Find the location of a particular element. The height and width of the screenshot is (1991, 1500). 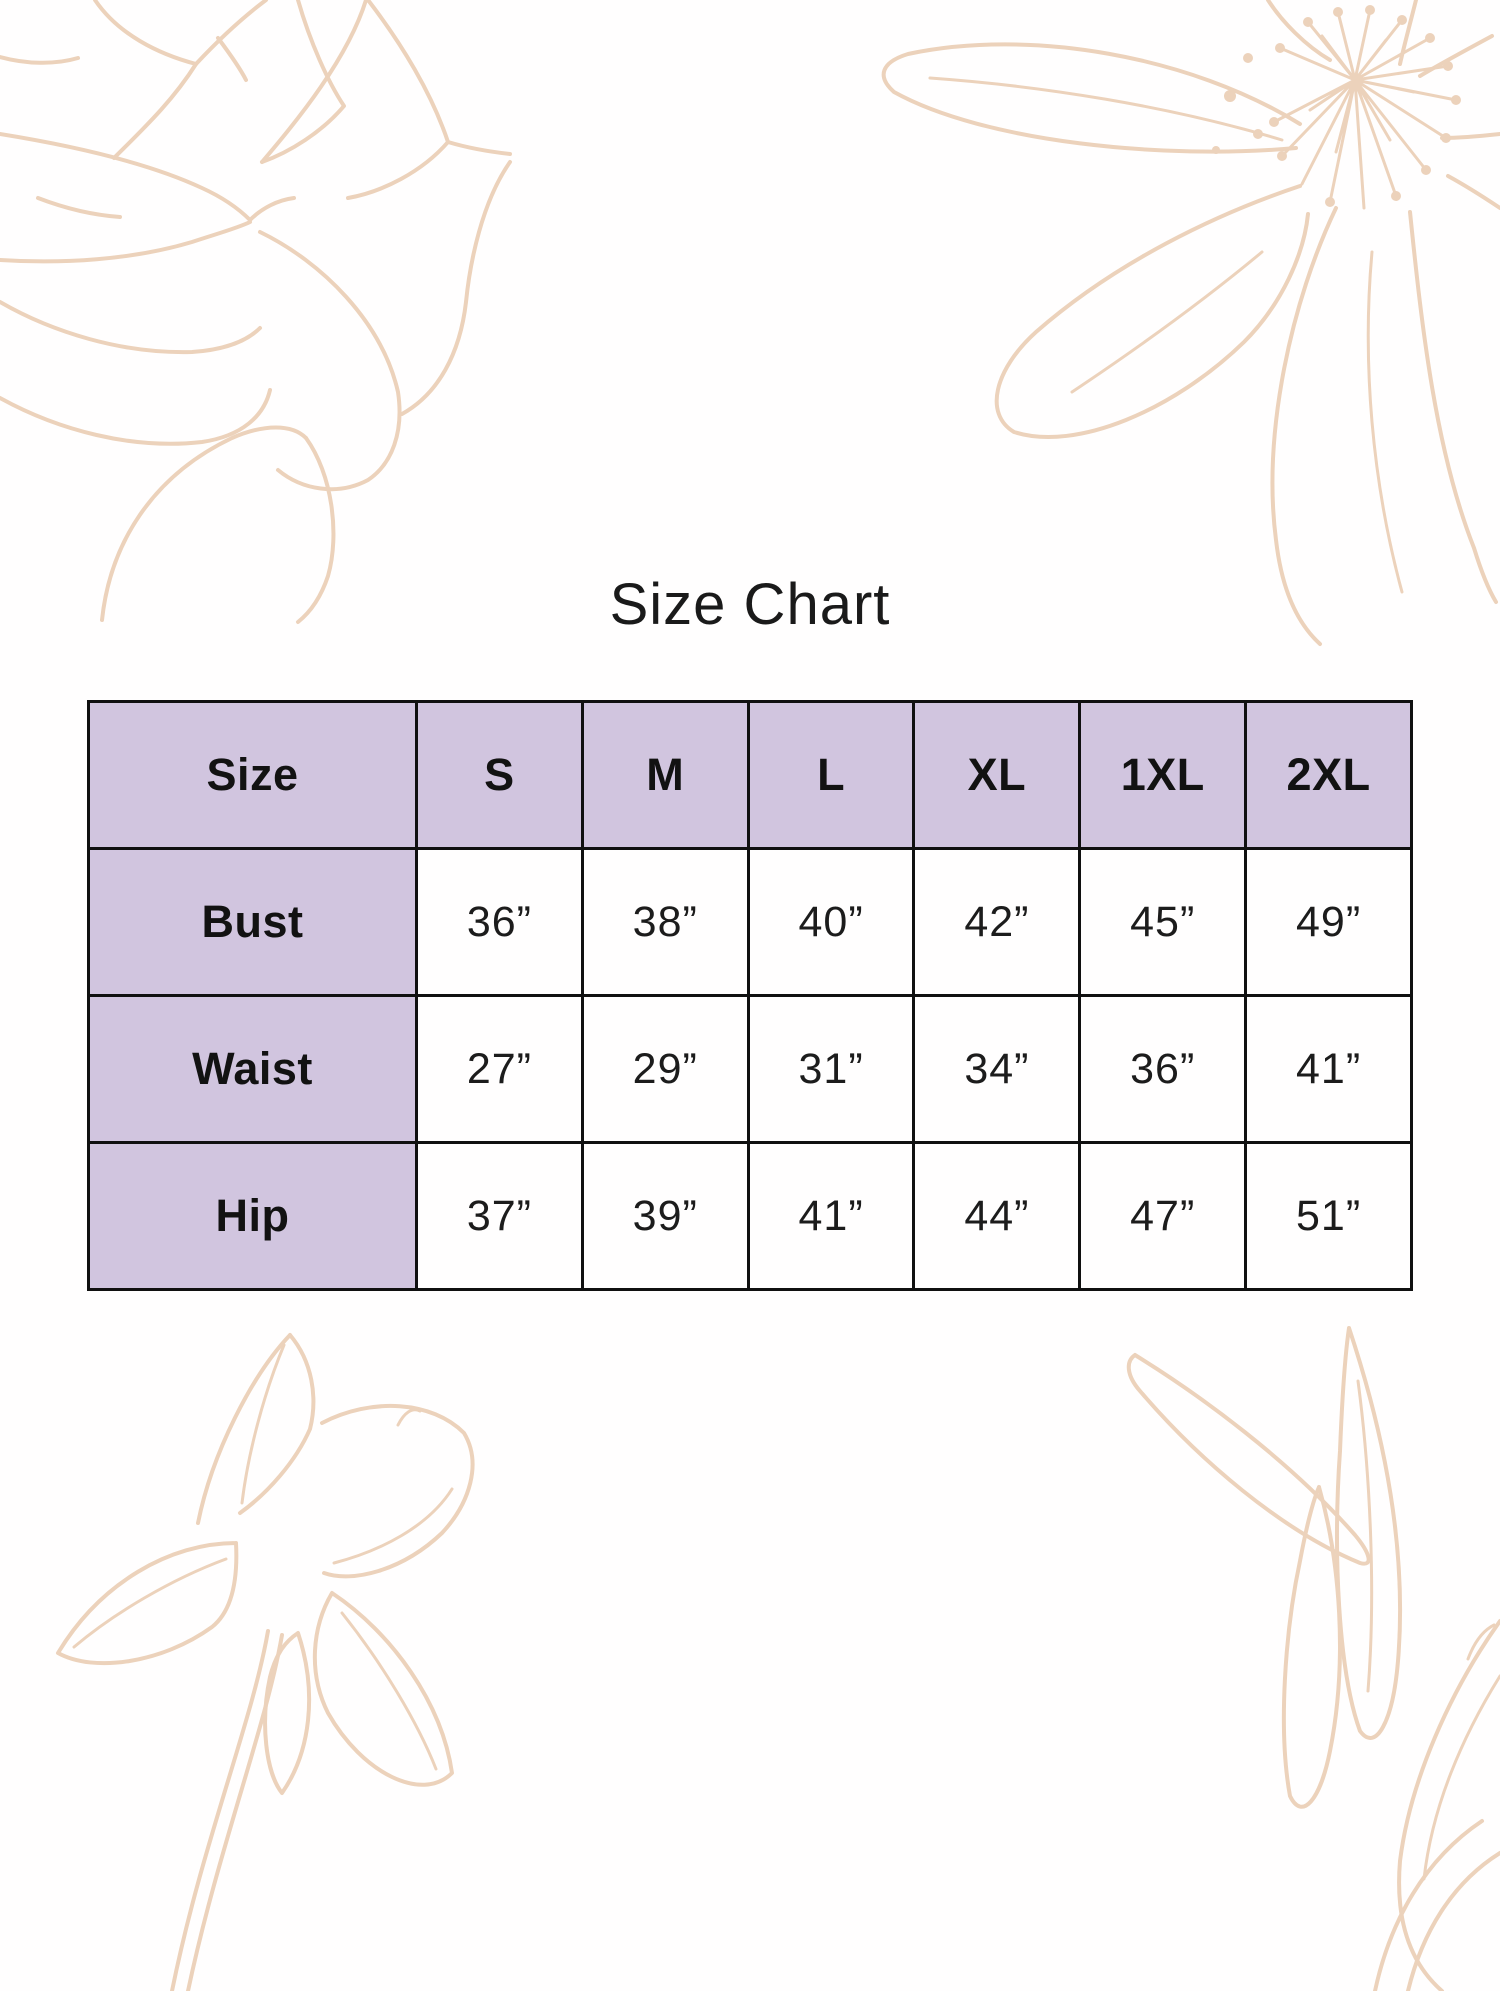

header-cell-l: L is located at coordinates (831, 775).